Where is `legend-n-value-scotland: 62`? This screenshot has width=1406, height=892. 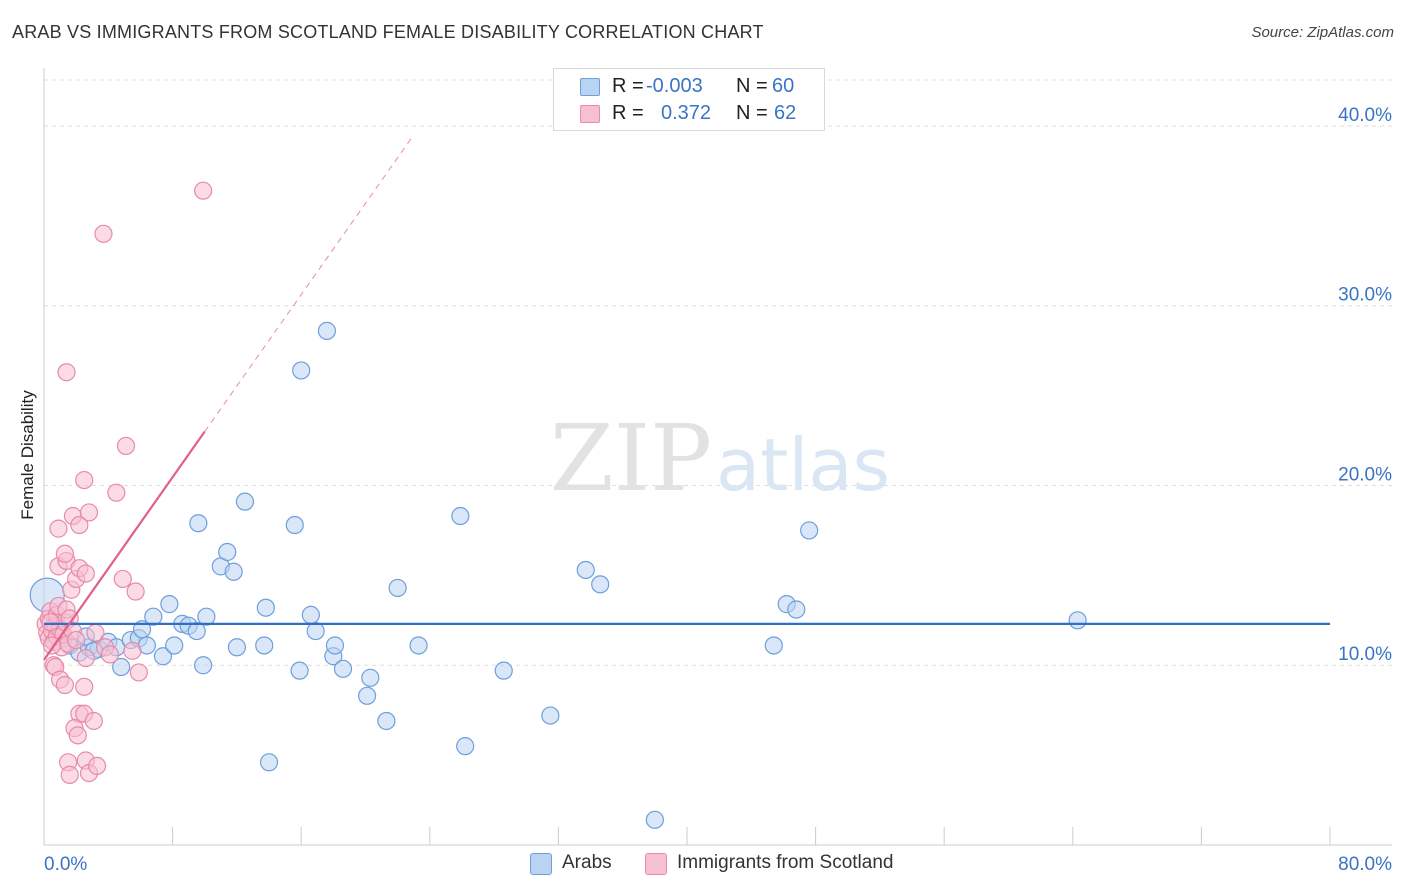 legend-n-value-scotland: 62 is located at coordinates (785, 113).